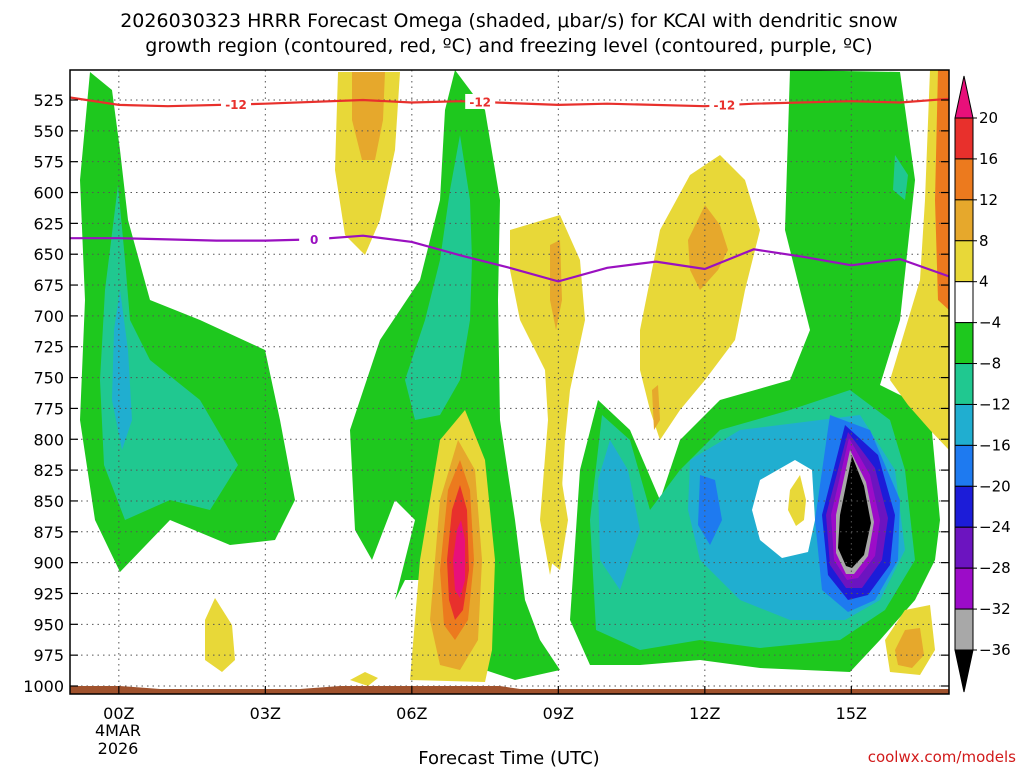 The width and height of the screenshot is (1024, 768). I want to click on x-axis-label: Forecast Time (UTC), so click(508, 758).